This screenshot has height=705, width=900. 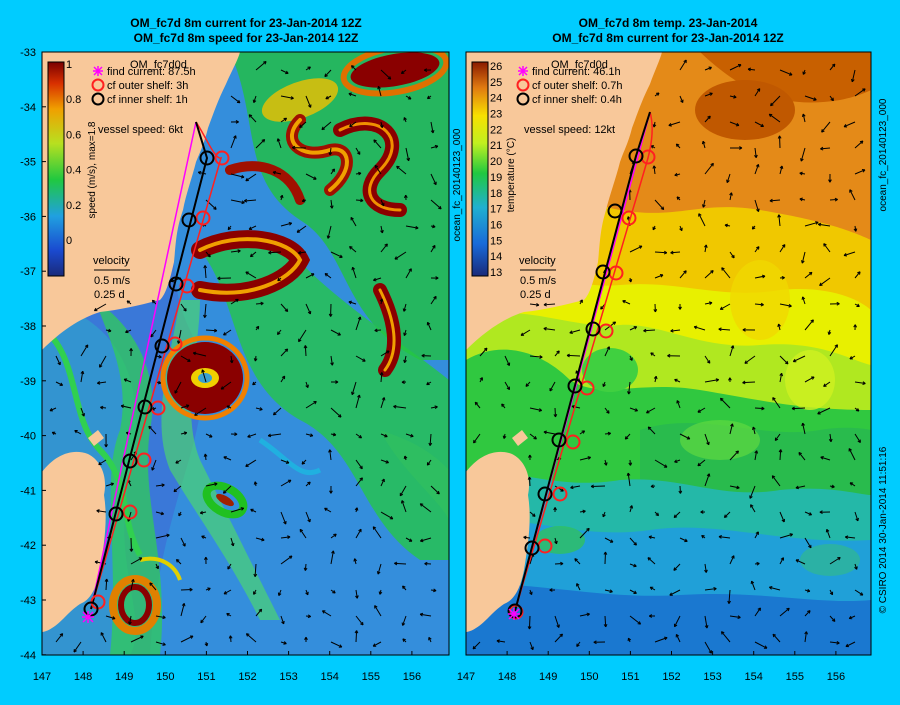 What do you see at coordinates (883, 529) in the screenshot?
I see `right-side-text-bottom: © CSIRO 2014 30-Jan-2014 11:51:16` at bounding box center [883, 529].